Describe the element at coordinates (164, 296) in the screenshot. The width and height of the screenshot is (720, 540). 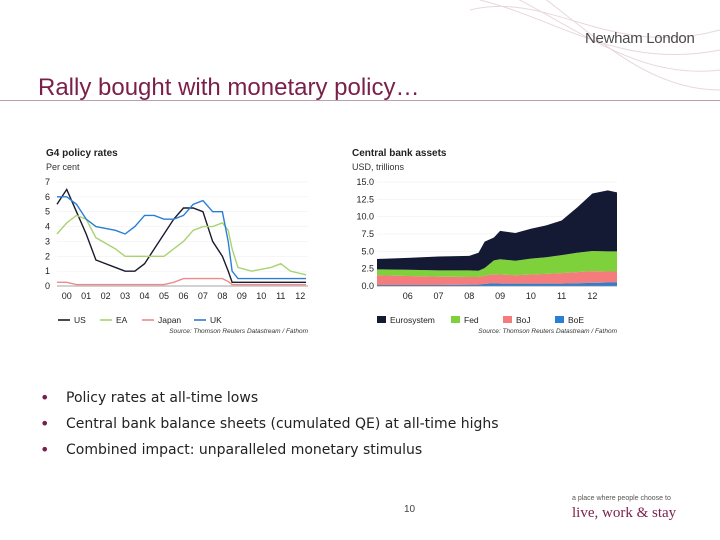
I see `x-tick-label: 05` at that location.